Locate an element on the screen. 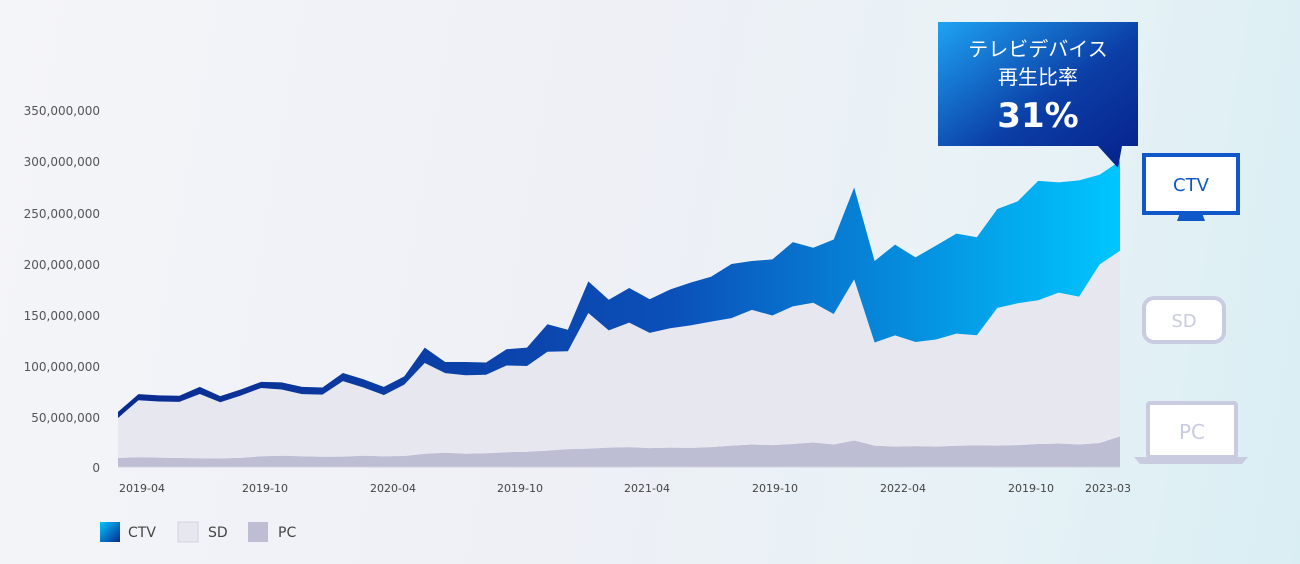  x-tick-label: 2021-04 is located at coordinates (647, 488).